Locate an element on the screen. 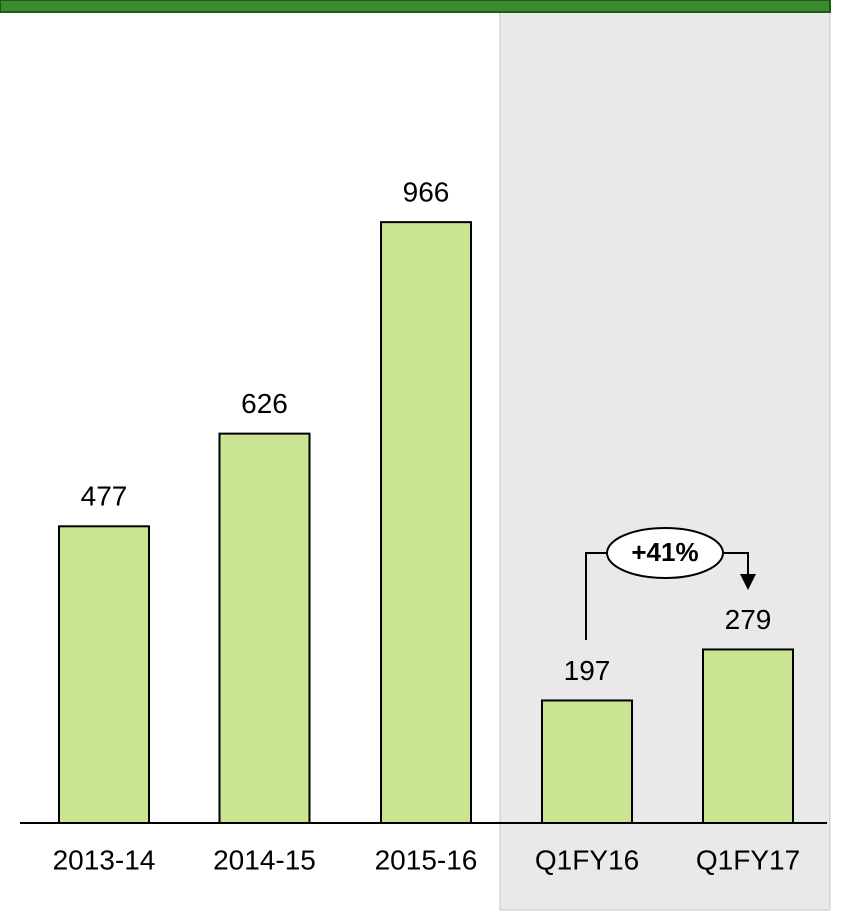 This screenshot has height=923, width=842. annotation-oval is located at coordinates (665, 553).